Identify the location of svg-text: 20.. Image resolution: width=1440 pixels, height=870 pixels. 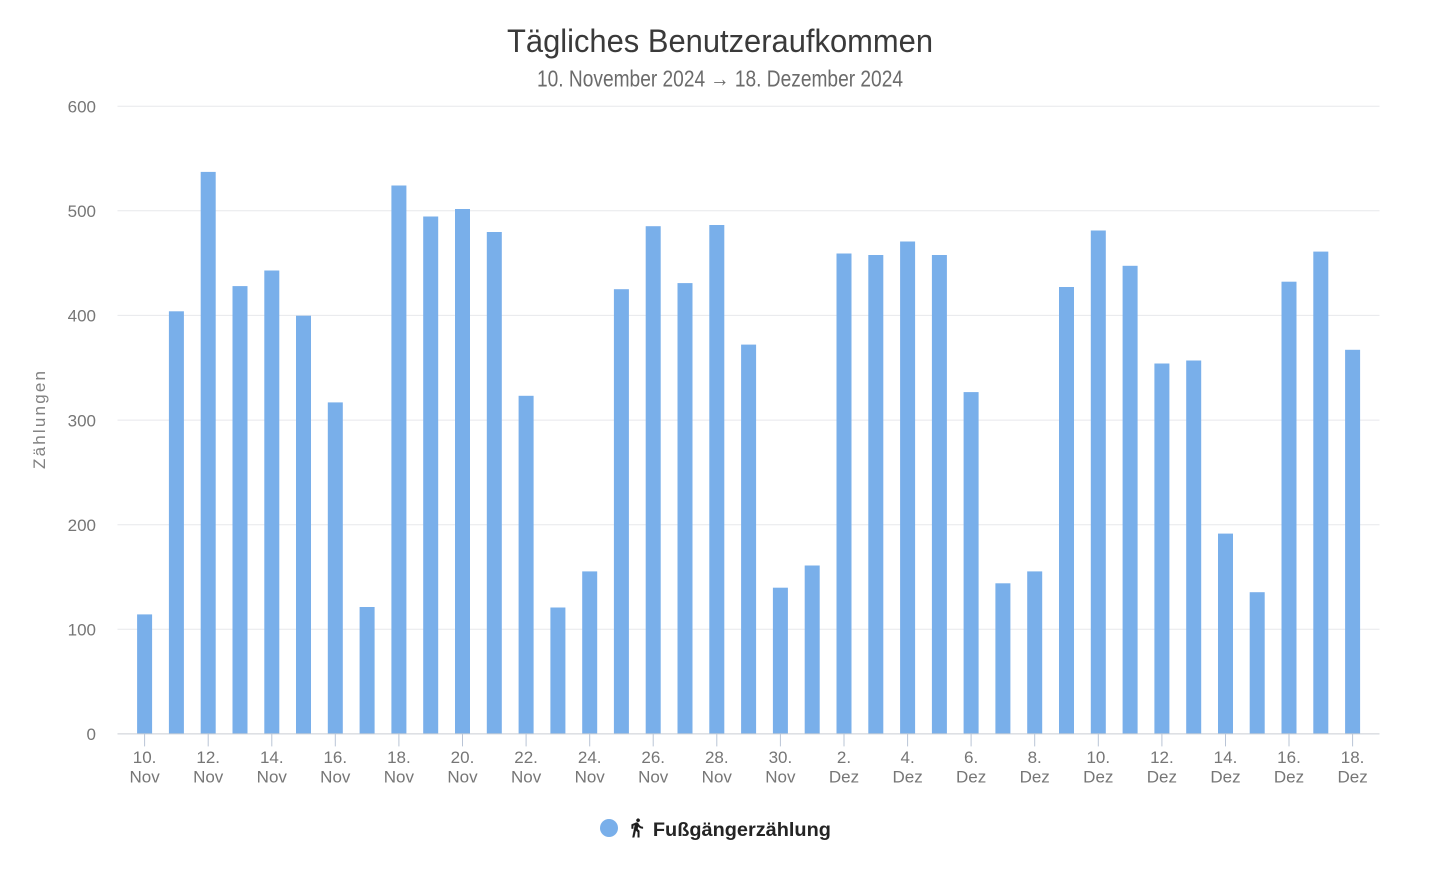
(463, 757).